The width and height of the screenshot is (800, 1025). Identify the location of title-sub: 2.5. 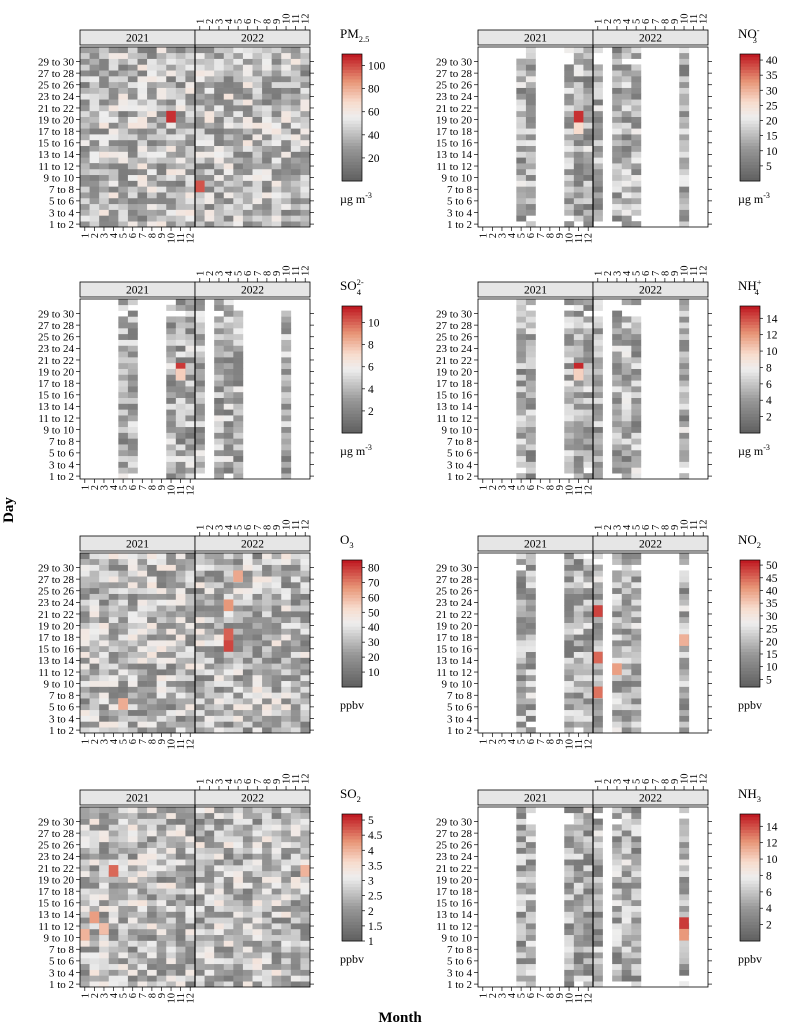
(364, 39).